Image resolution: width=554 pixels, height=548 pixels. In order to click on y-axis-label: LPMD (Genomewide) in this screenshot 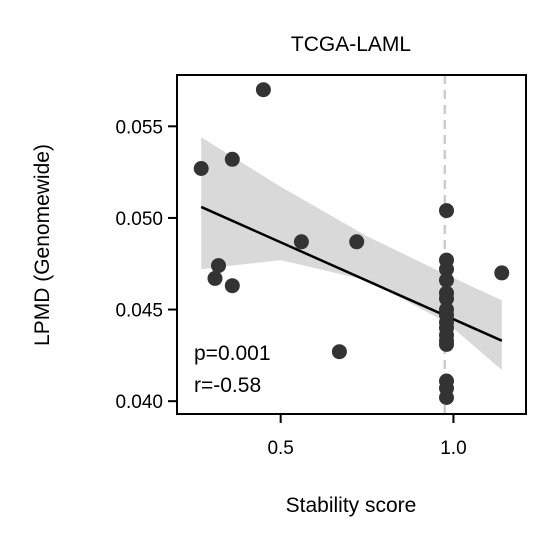, I will do `click(42, 245)`.